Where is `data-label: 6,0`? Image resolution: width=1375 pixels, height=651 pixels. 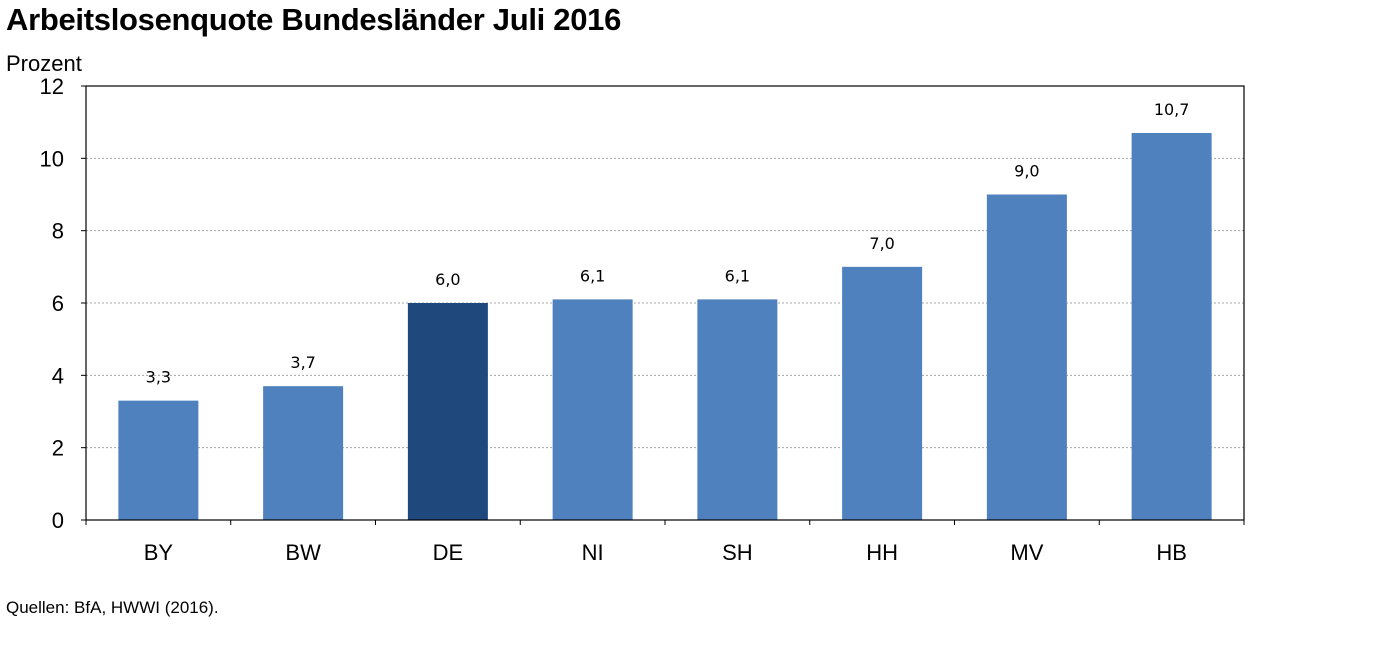 data-label: 6,0 is located at coordinates (447, 279).